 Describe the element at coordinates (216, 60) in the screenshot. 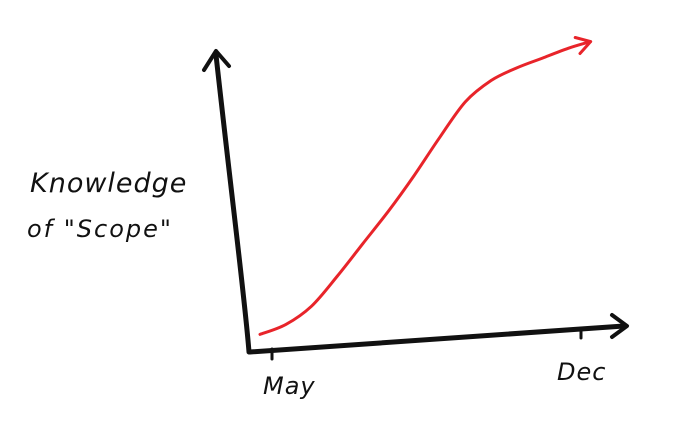

I see `y-axis-arrow-icon` at that location.